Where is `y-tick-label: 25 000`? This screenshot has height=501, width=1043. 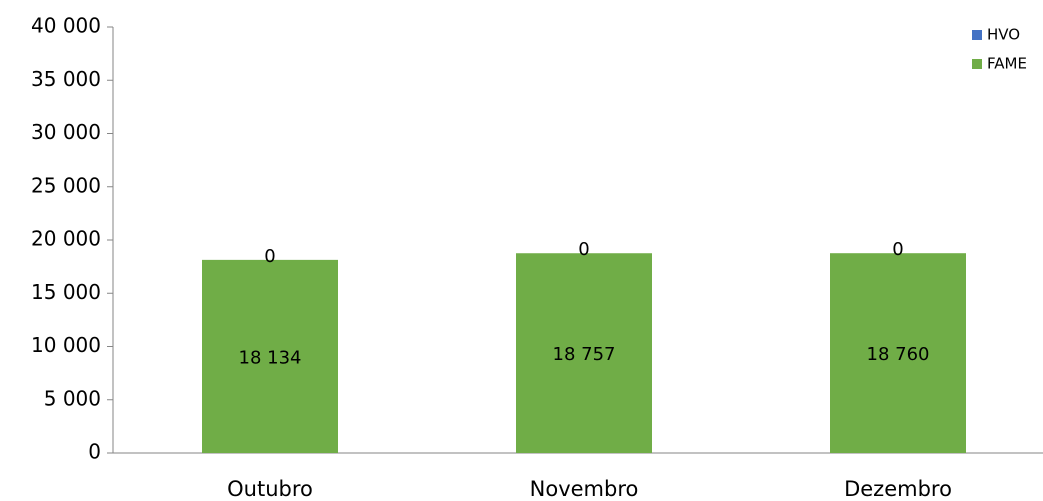 y-tick-label: 25 000 is located at coordinates (66, 185).